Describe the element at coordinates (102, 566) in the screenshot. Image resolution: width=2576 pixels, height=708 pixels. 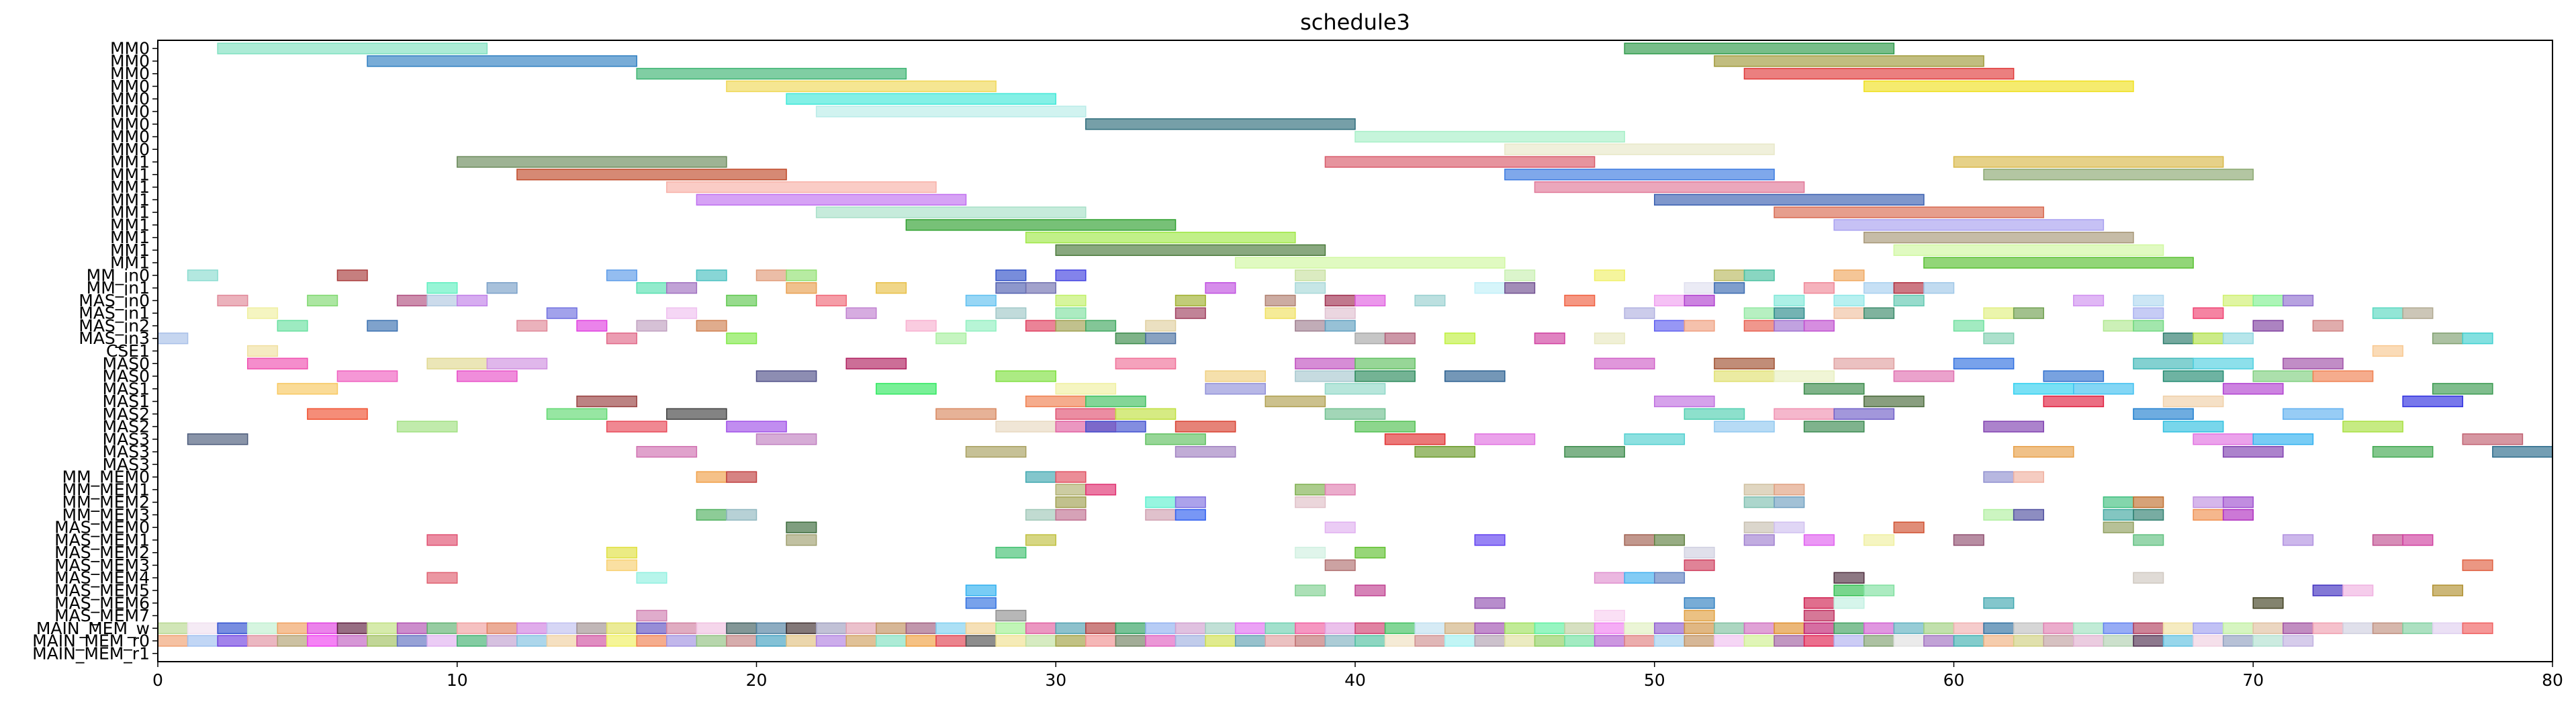
I see `y-tick-label: MAS_MEM3` at that location.